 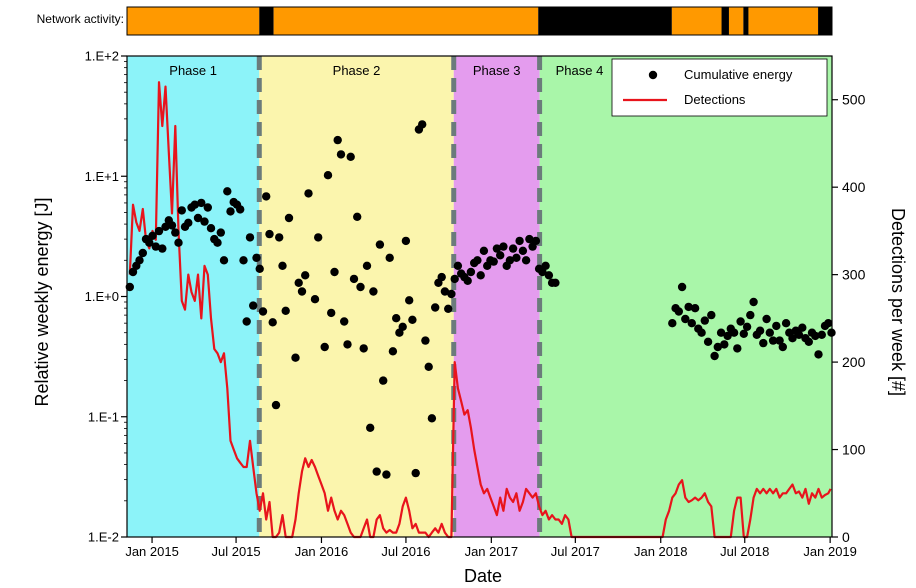 I want to click on y-right-tick-label: 300, so click(x=854, y=275).